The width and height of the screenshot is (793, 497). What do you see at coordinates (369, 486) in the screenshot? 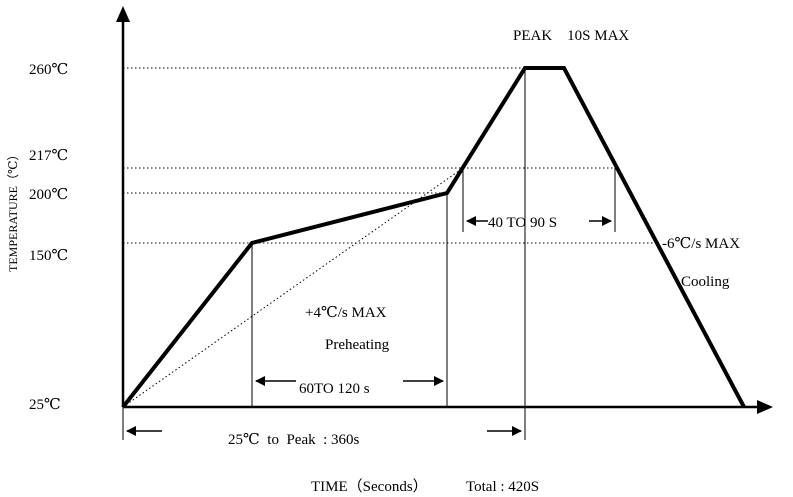
I see `x-axis-label: TIME（Seconds）` at bounding box center [369, 486].